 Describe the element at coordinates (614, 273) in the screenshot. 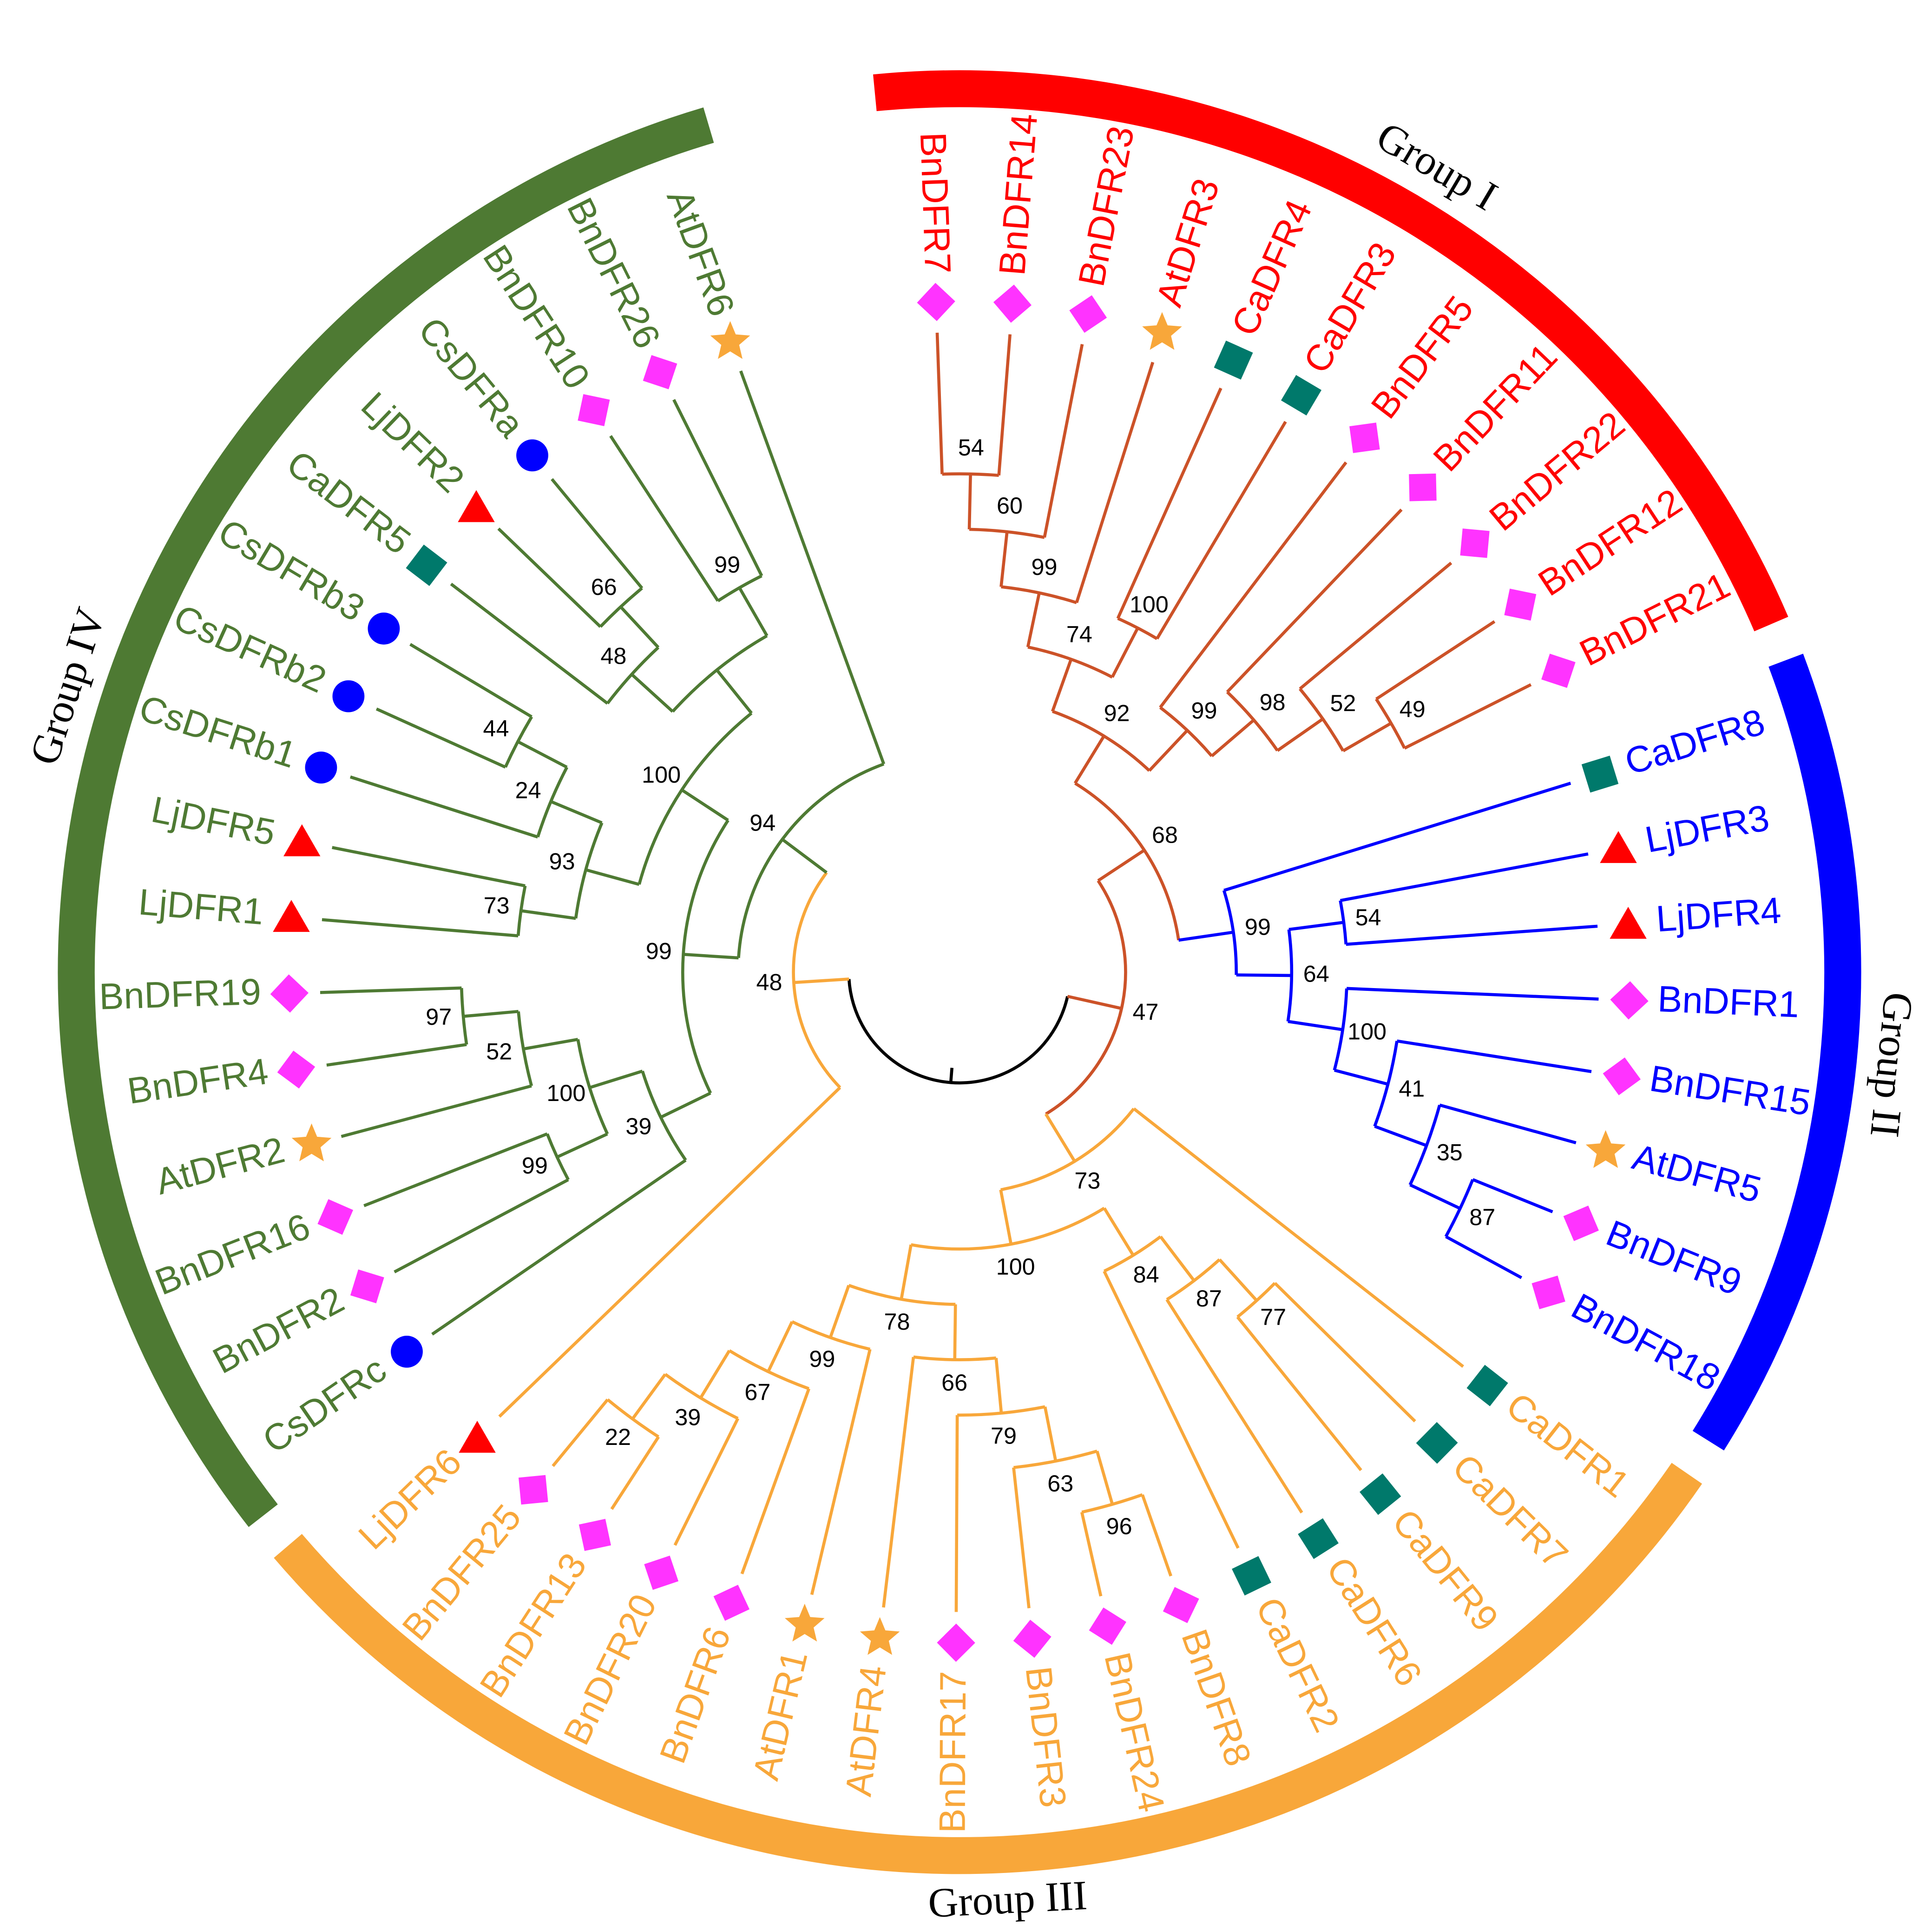

I see `leaf-label: BnDFR26` at that location.